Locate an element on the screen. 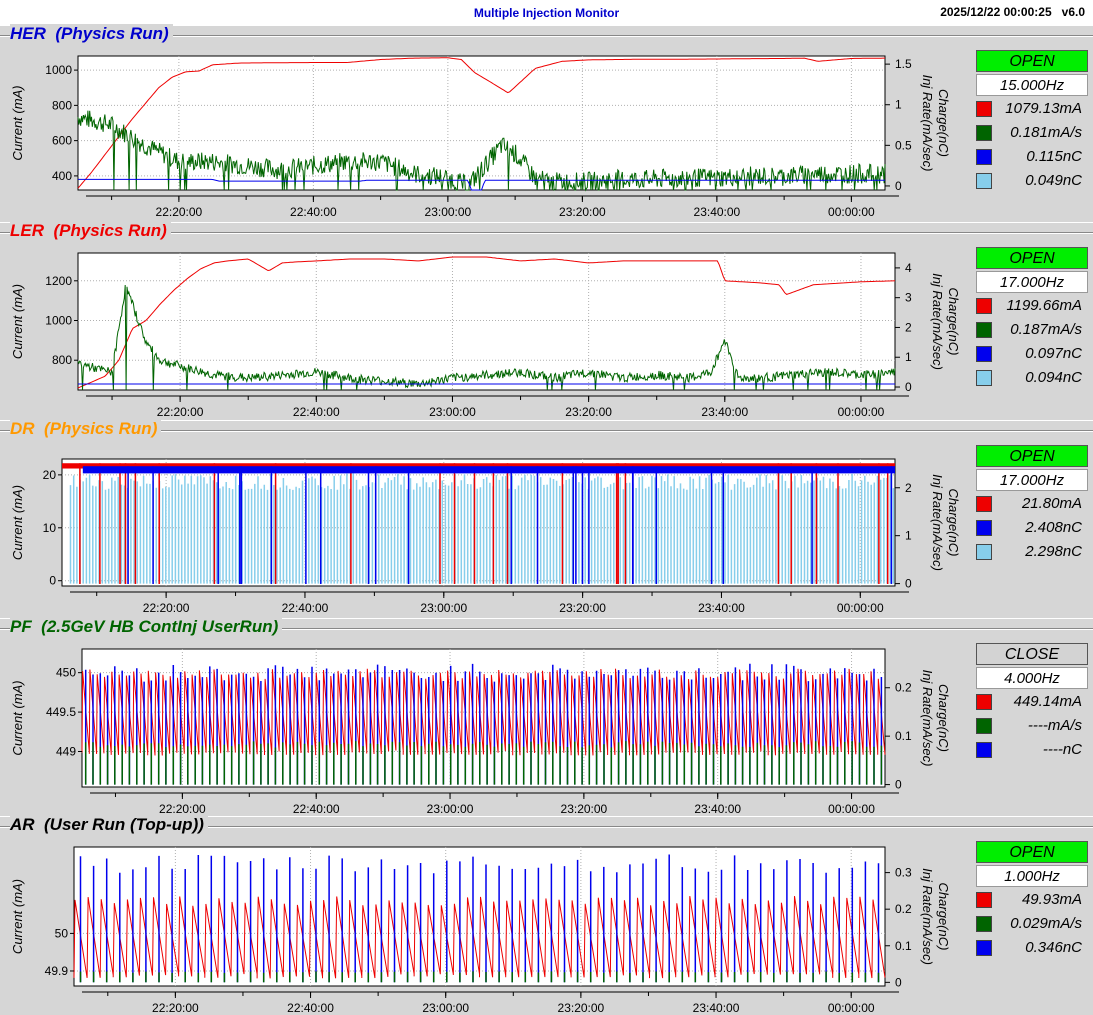 The height and width of the screenshot is (1015, 1093). legend-value: 449.14mA is located at coordinates (1047, 701).